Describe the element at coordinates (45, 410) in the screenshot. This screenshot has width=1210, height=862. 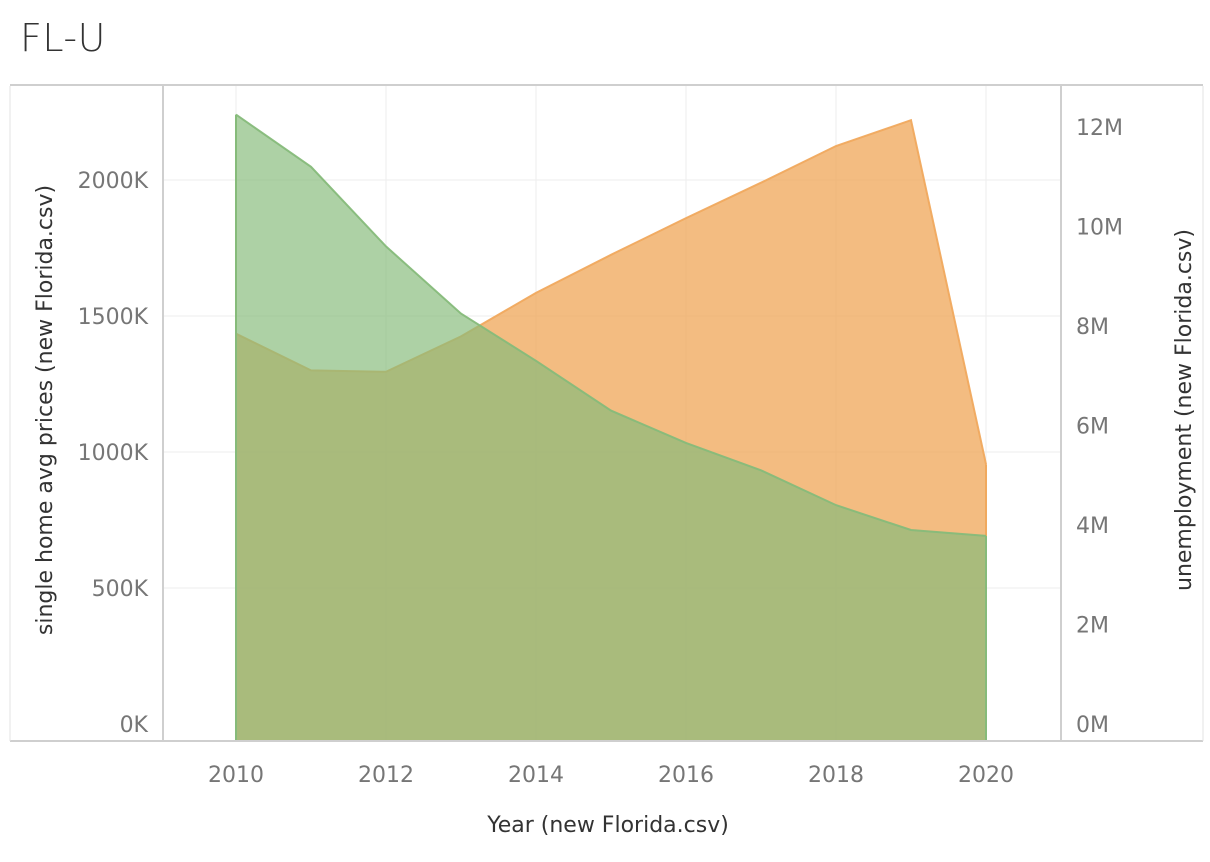
I see `left-y-axis-title: single home avg prices (new Florida.csv)` at that location.